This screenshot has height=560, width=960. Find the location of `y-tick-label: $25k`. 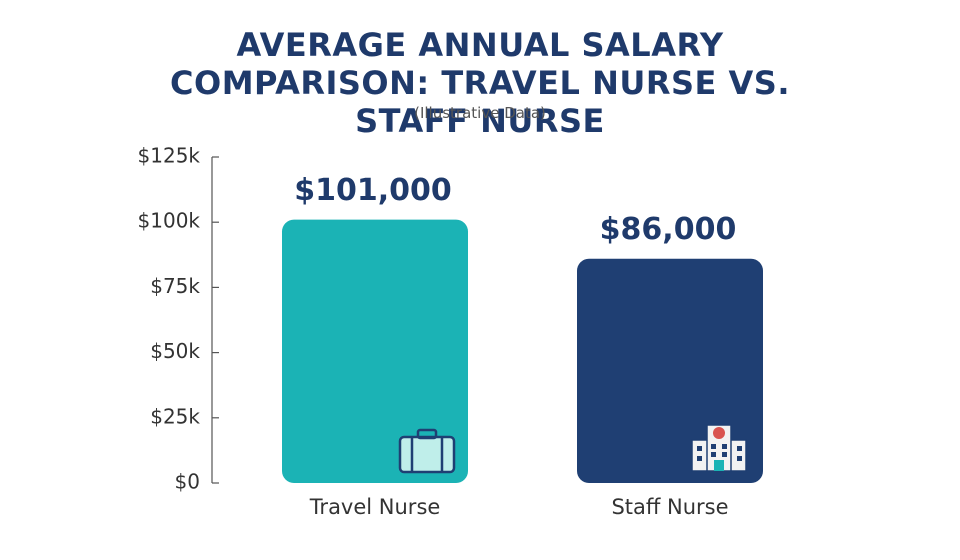

y-tick-label: $25k is located at coordinates (175, 416).